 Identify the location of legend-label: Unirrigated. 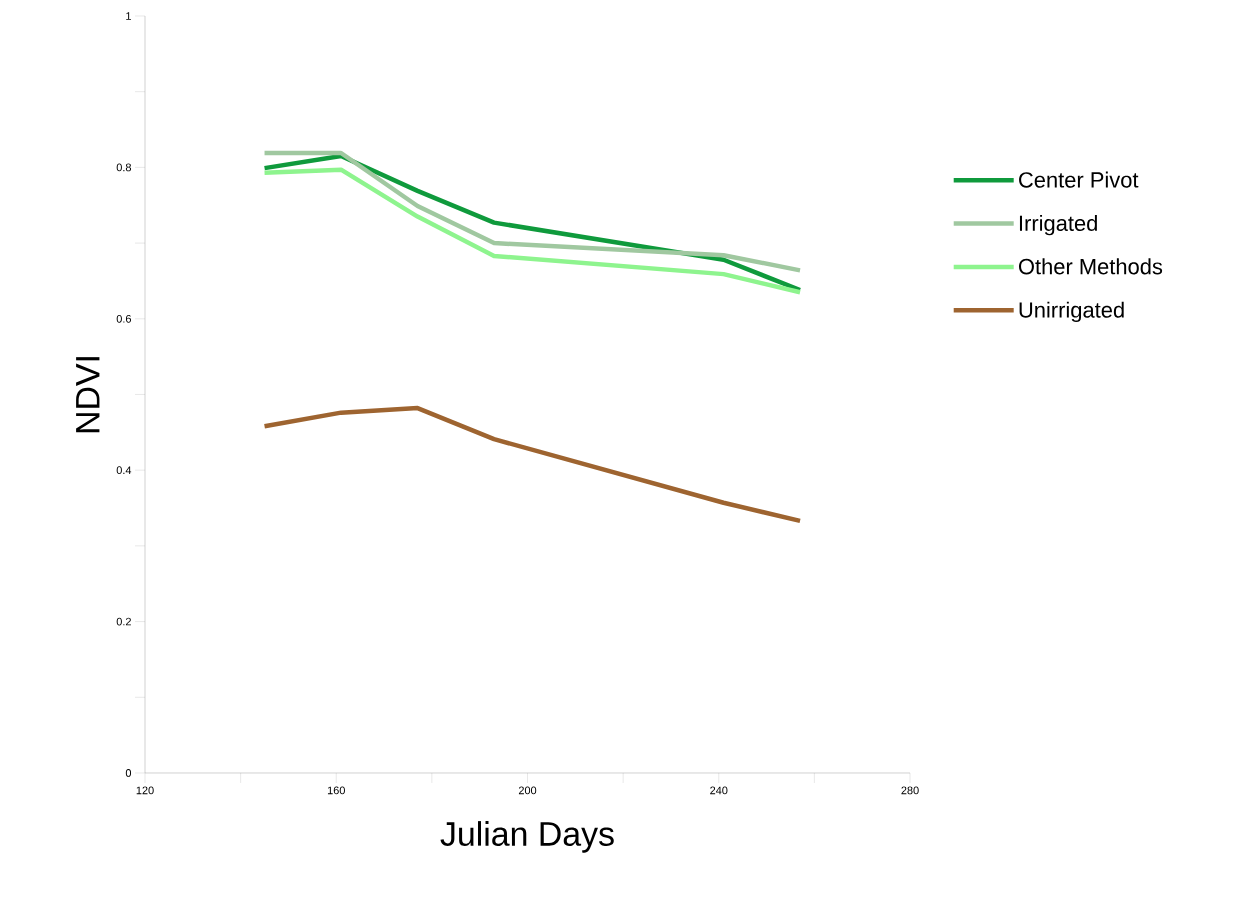
(1071, 312).